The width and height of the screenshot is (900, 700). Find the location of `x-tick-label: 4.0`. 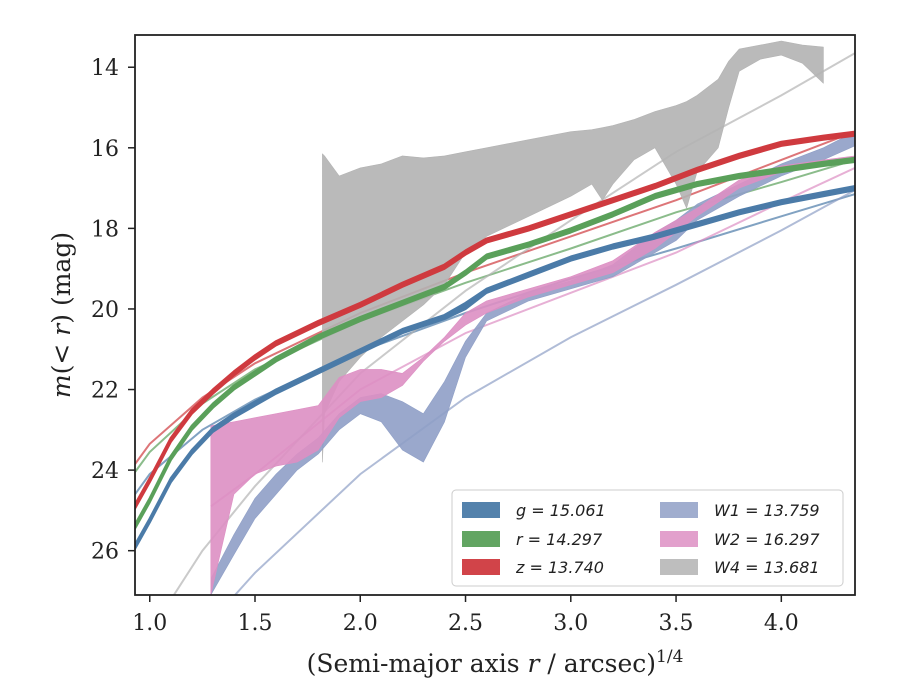

x-tick-label: 4.0 is located at coordinates (781, 623).